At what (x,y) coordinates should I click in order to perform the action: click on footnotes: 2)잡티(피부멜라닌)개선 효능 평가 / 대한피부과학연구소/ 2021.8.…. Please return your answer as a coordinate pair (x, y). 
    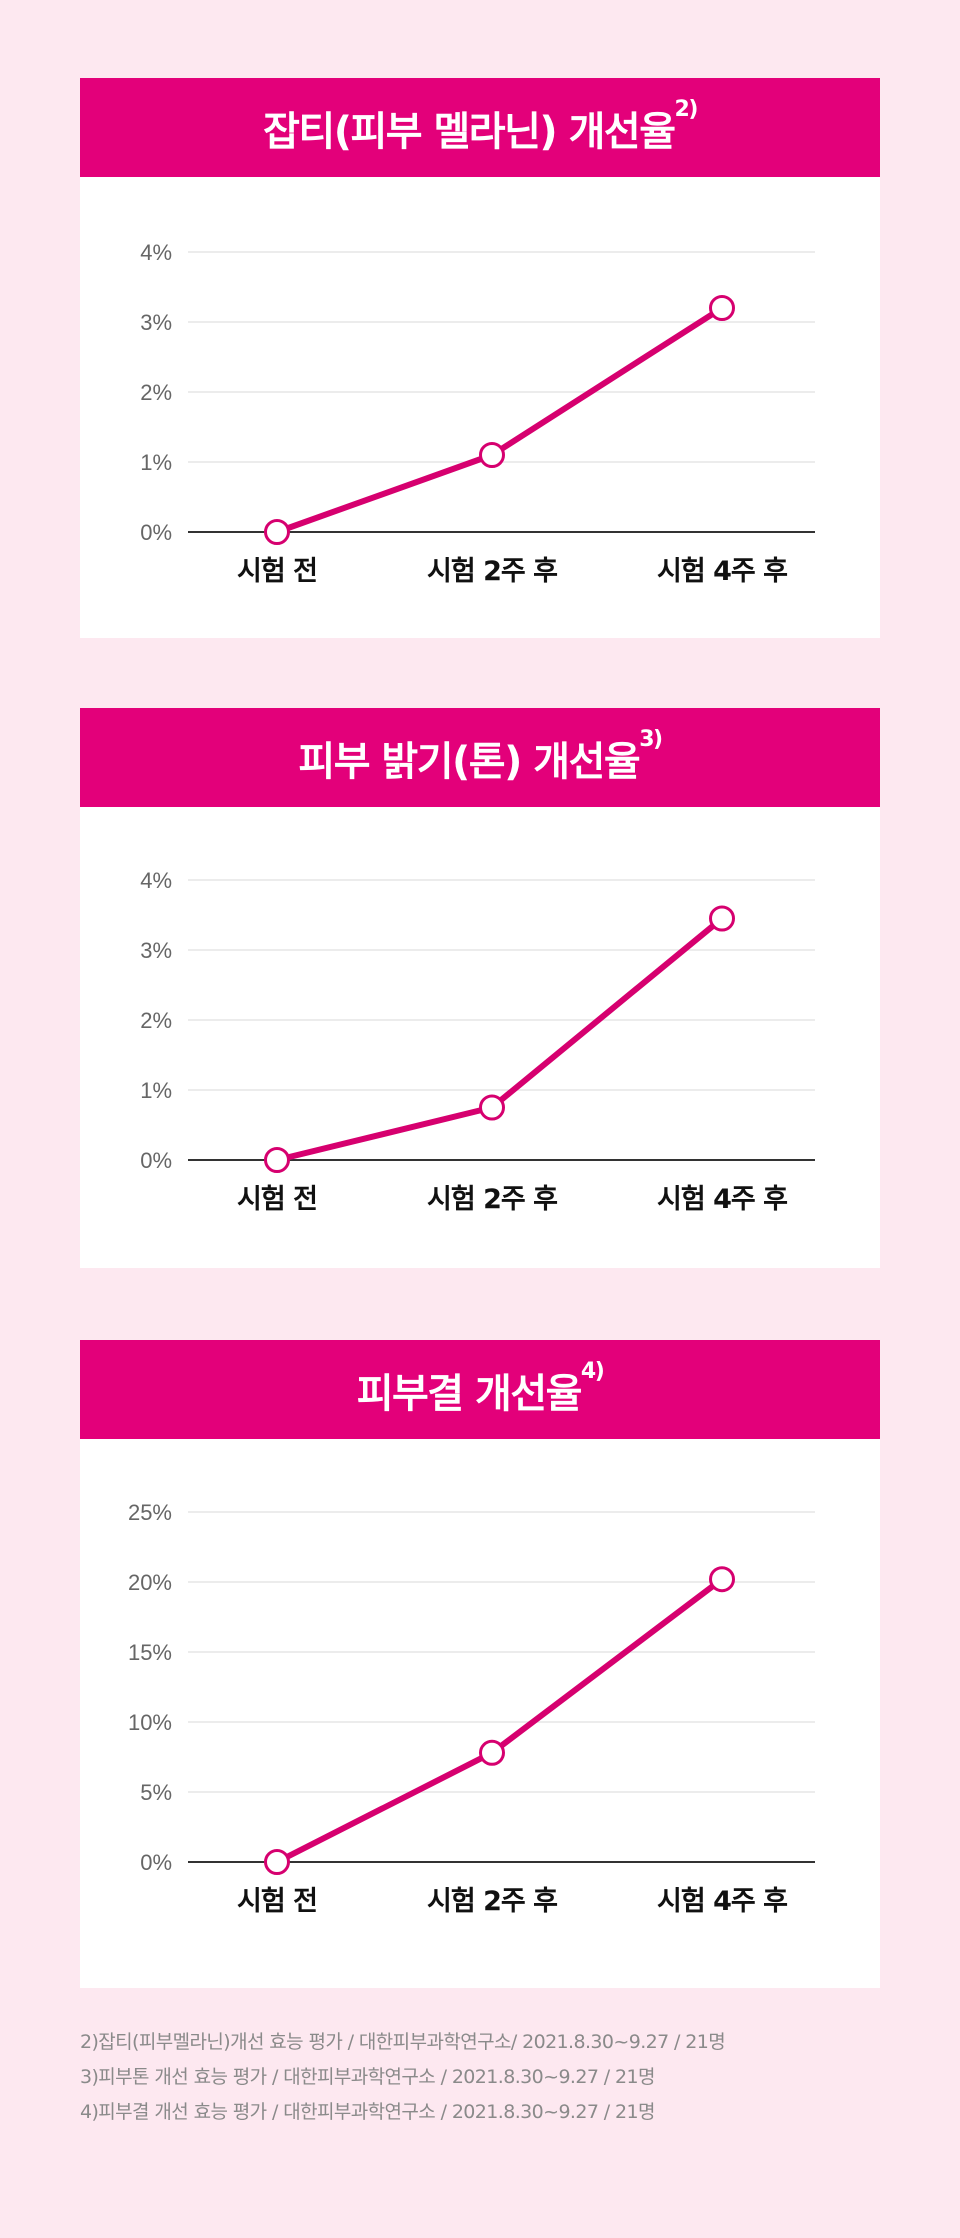
    Looking at the image, I should click on (403, 2077).